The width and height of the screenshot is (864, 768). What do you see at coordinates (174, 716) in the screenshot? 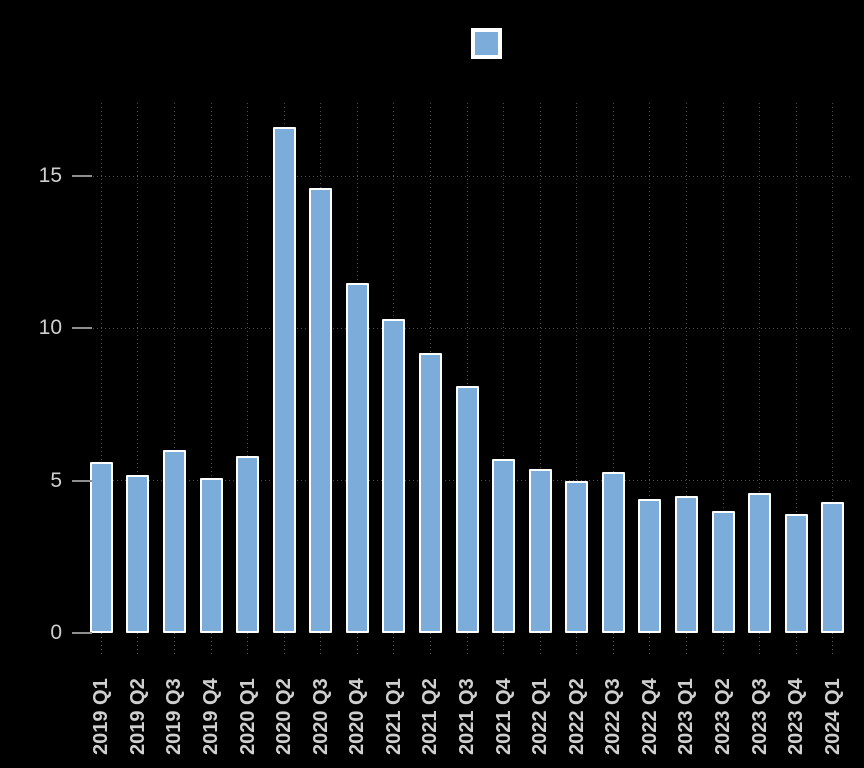
I see `x-tick-label: 2019 Q3` at bounding box center [174, 716].